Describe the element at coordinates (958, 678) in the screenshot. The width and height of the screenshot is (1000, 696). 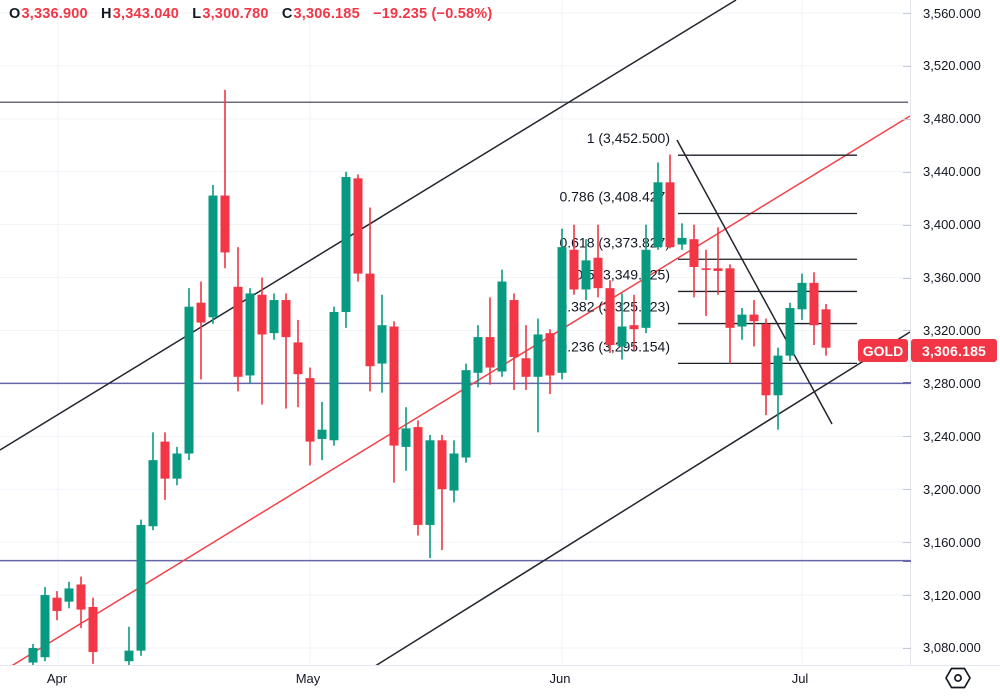
I see `hexagon-logo-icon` at that location.